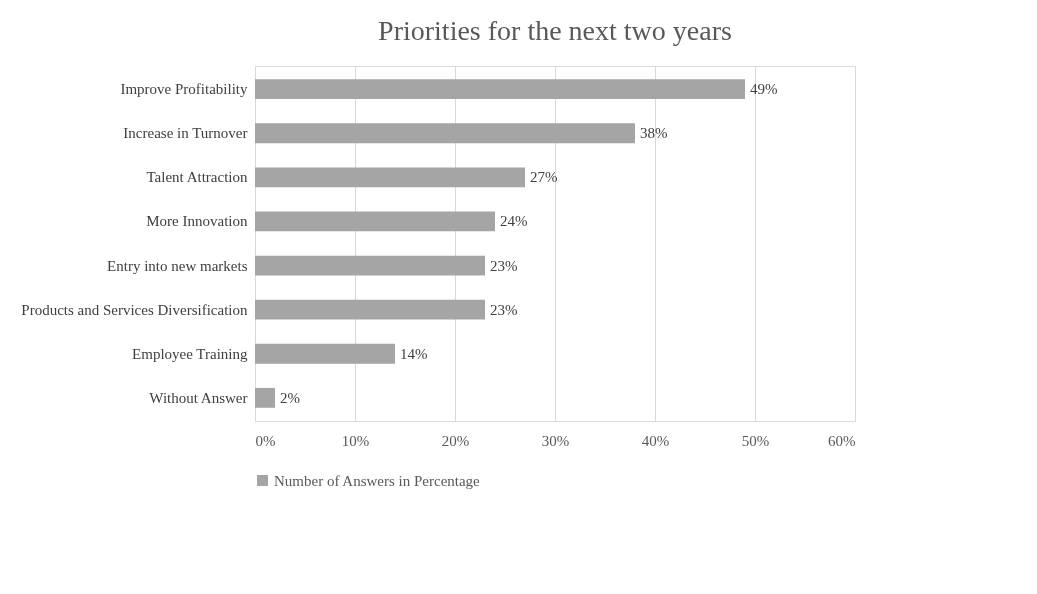 This screenshot has height=594, width=1037. Describe the element at coordinates (455, 440) in the screenshot. I see `x-tick-label: 20%` at that location.